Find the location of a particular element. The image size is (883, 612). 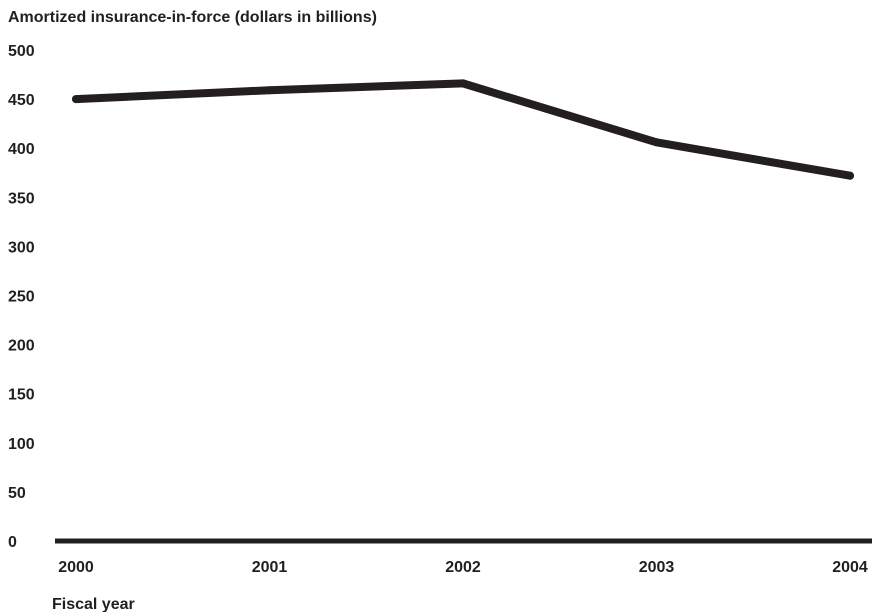

y-tick-label: 50 is located at coordinates (17, 493).